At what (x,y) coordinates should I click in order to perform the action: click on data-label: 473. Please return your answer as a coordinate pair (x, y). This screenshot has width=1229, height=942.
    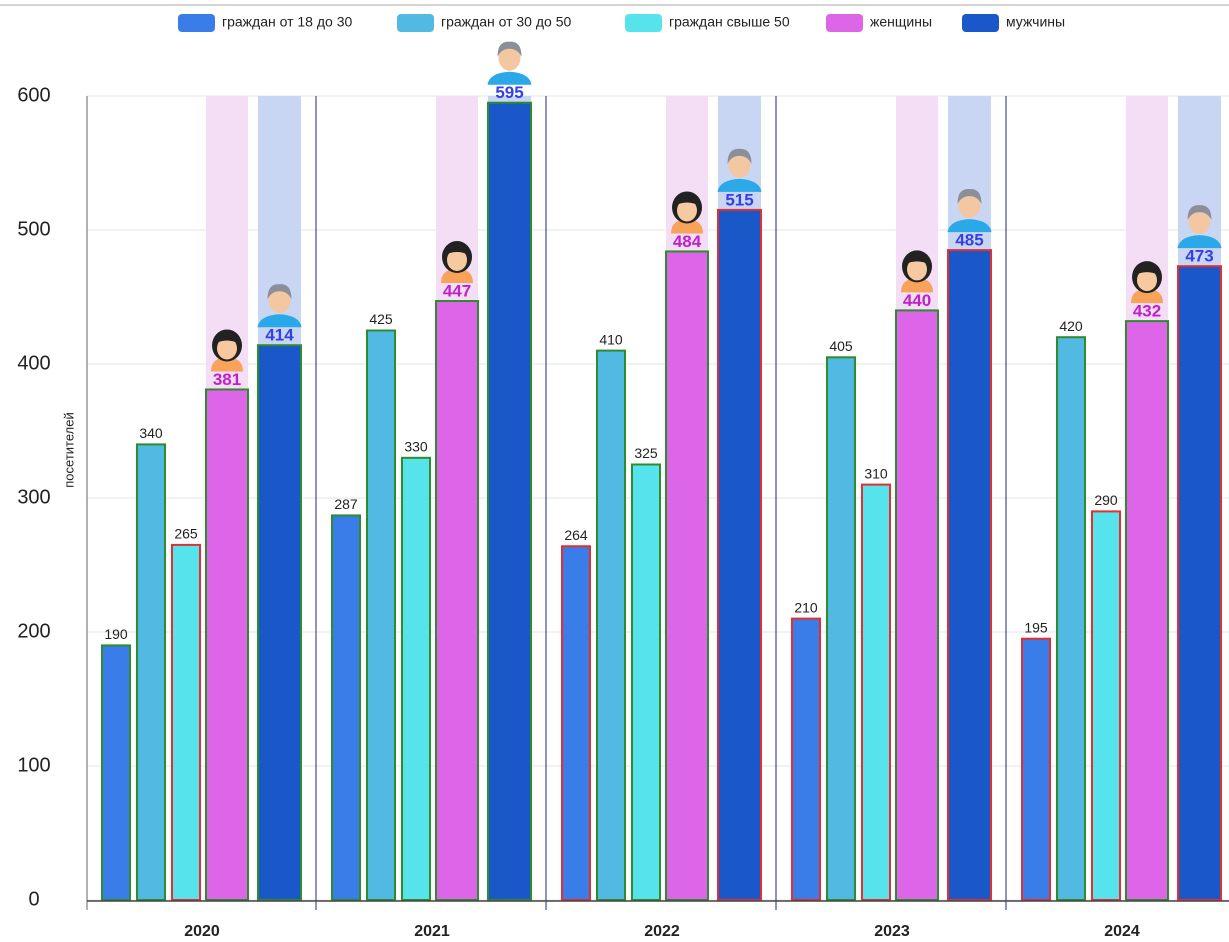
    Looking at the image, I should click on (1199, 256).